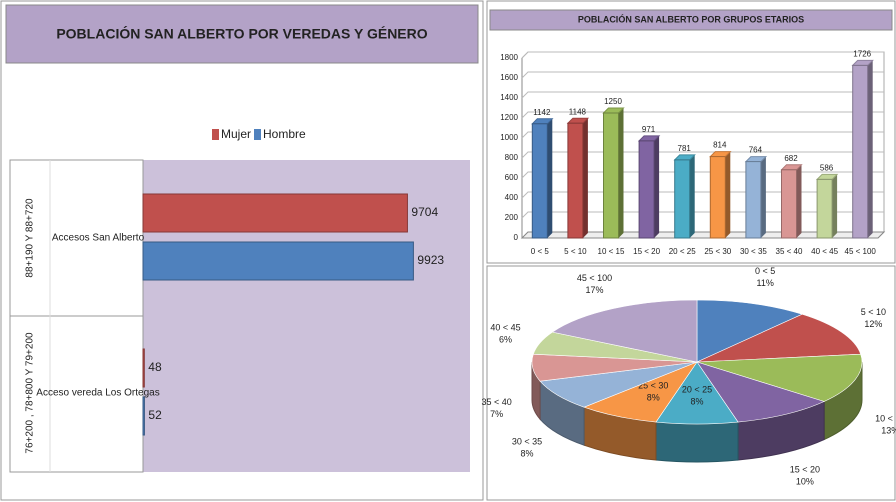 The image size is (896, 502). What do you see at coordinates (873, 324) in the screenshot?
I see `slice-value: 12%` at bounding box center [873, 324].